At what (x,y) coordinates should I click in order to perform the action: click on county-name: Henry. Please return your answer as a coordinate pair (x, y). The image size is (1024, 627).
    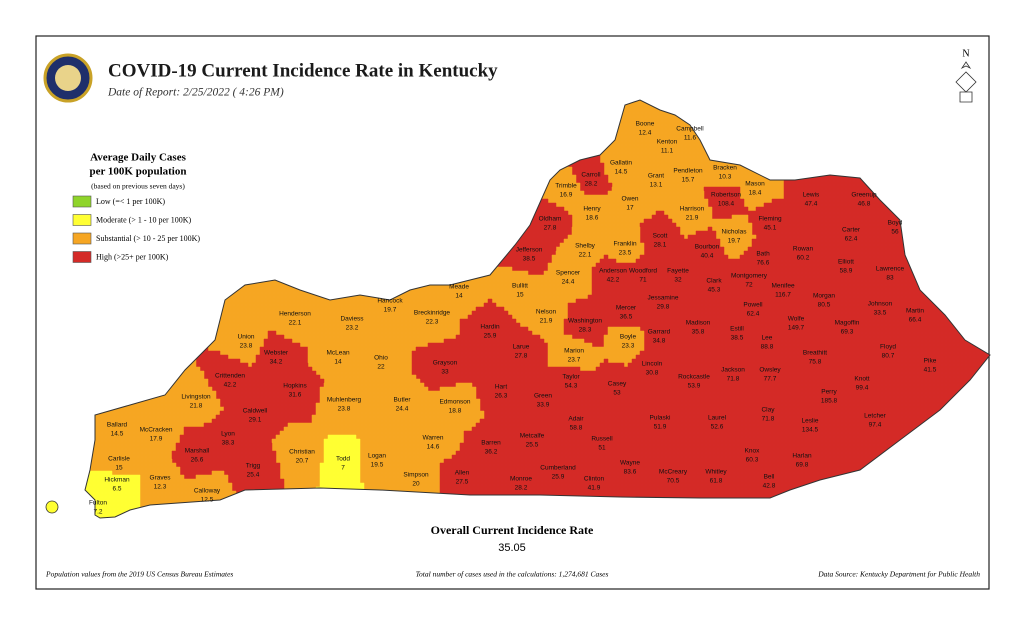
    Looking at the image, I should click on (592, 209).